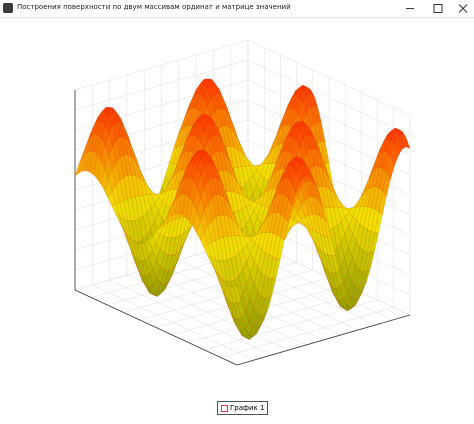 The height and width of the screenshot is (424, 474). What do you see at coordinates (438, 8) in the screenshot?
I see `maximize-button` at bounding box center [438, 8].